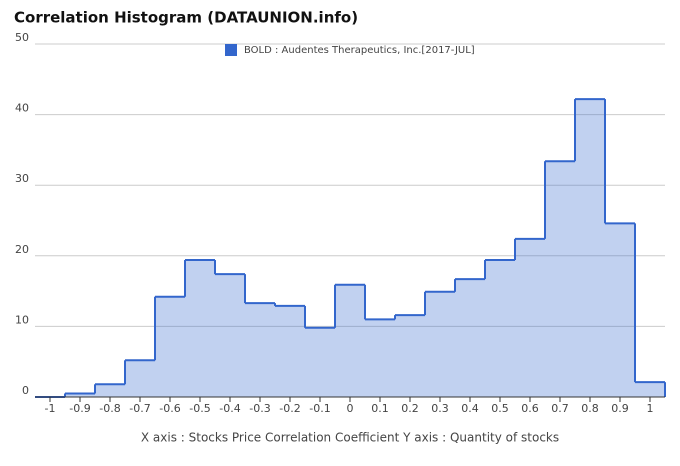 This screenshot has width=680, height=466. I want to click on y-tick-label: 40, so click(22, 108).